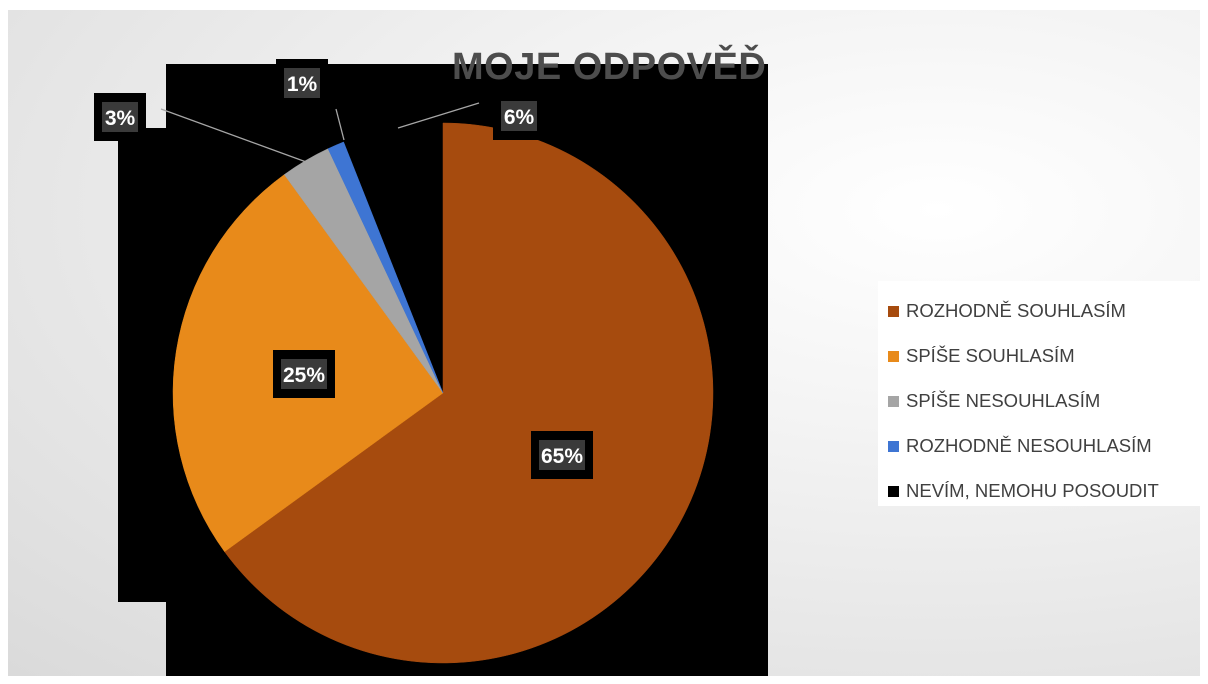 The width and height of the screenshot is (1208, 684). I want to click on legend-label: ROZHODNĚ NESOUHLASÍM, so click(1029, 445).